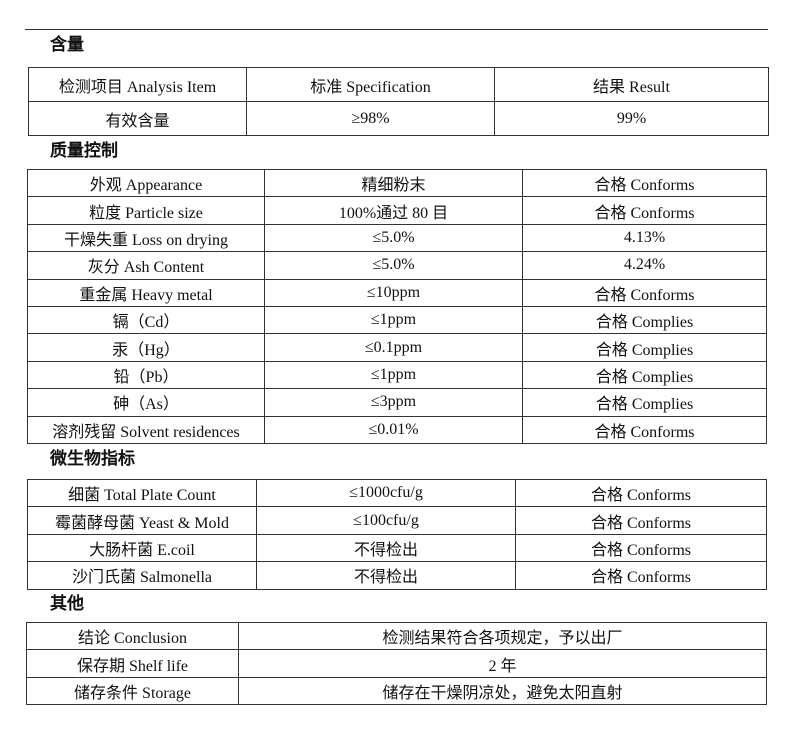 The height and width of the screenshot is (733, 800). I want to click on section-title-quality: 质量控制, so click(84, 151).